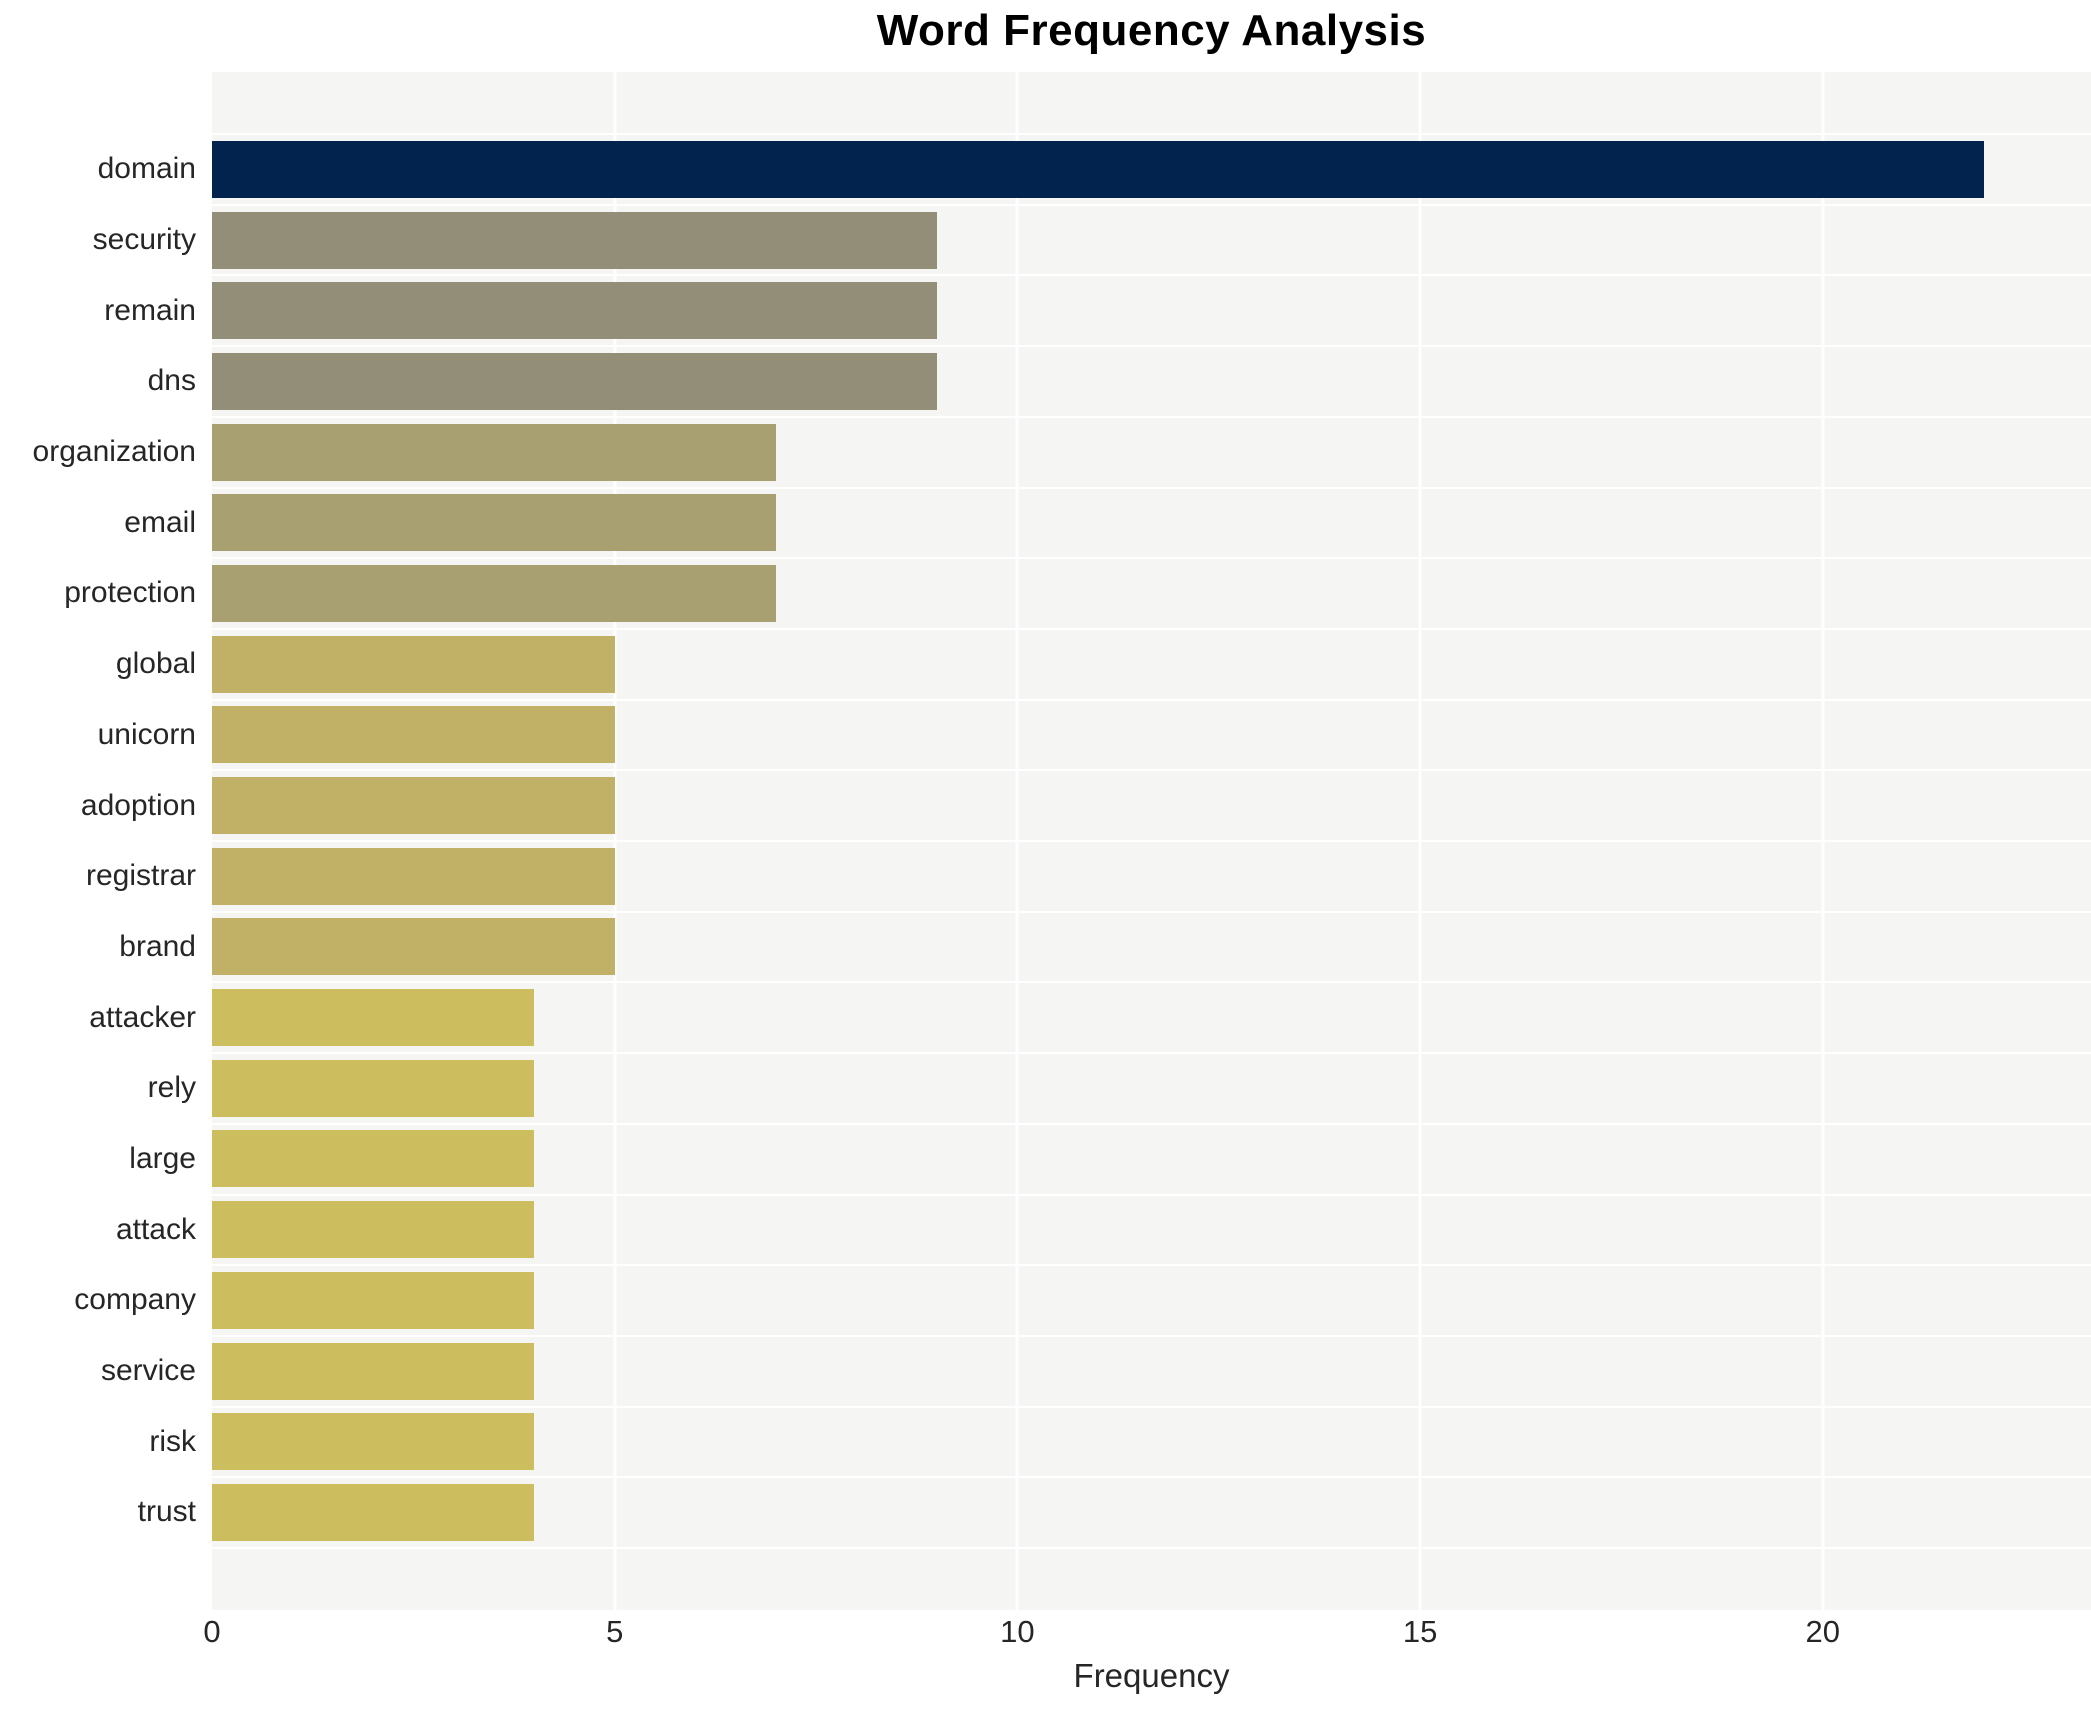  I want to click on category-label: unicorn, so click(146, 734).